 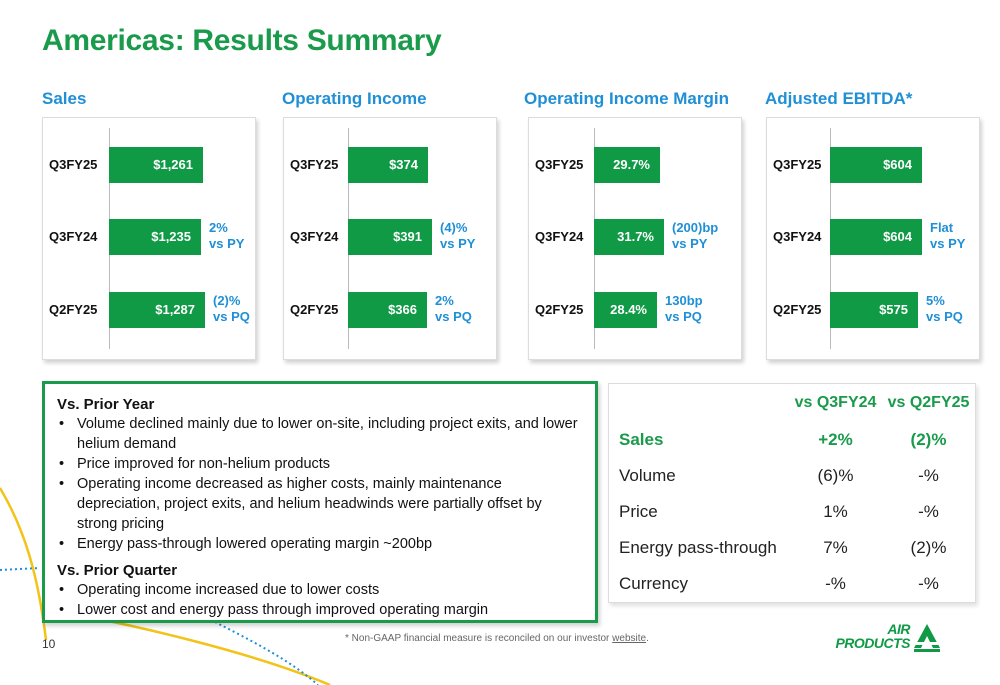 I want to click on chart-title-adjusted-ebitda: Adjusted EBITDA*, so click(x=839, y=98).